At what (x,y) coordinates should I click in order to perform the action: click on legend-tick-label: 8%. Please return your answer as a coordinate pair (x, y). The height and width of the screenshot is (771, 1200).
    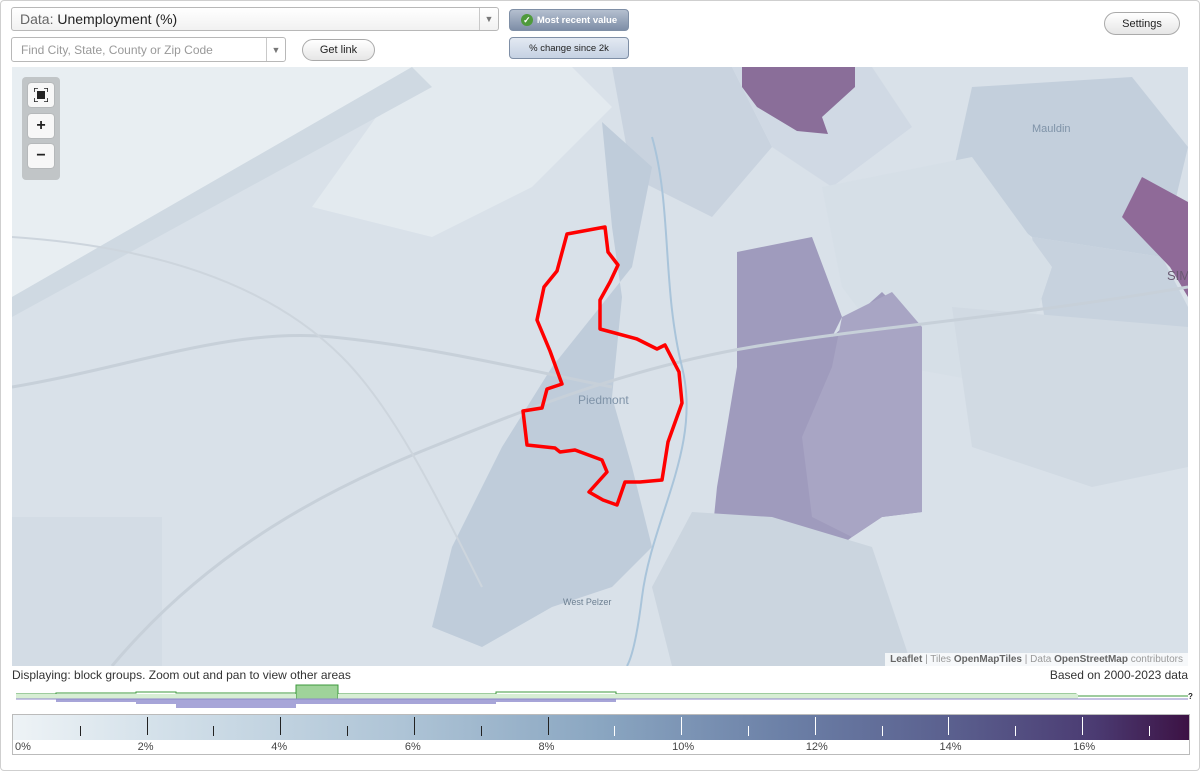
    Looking at the image, I should click on (546, 747).